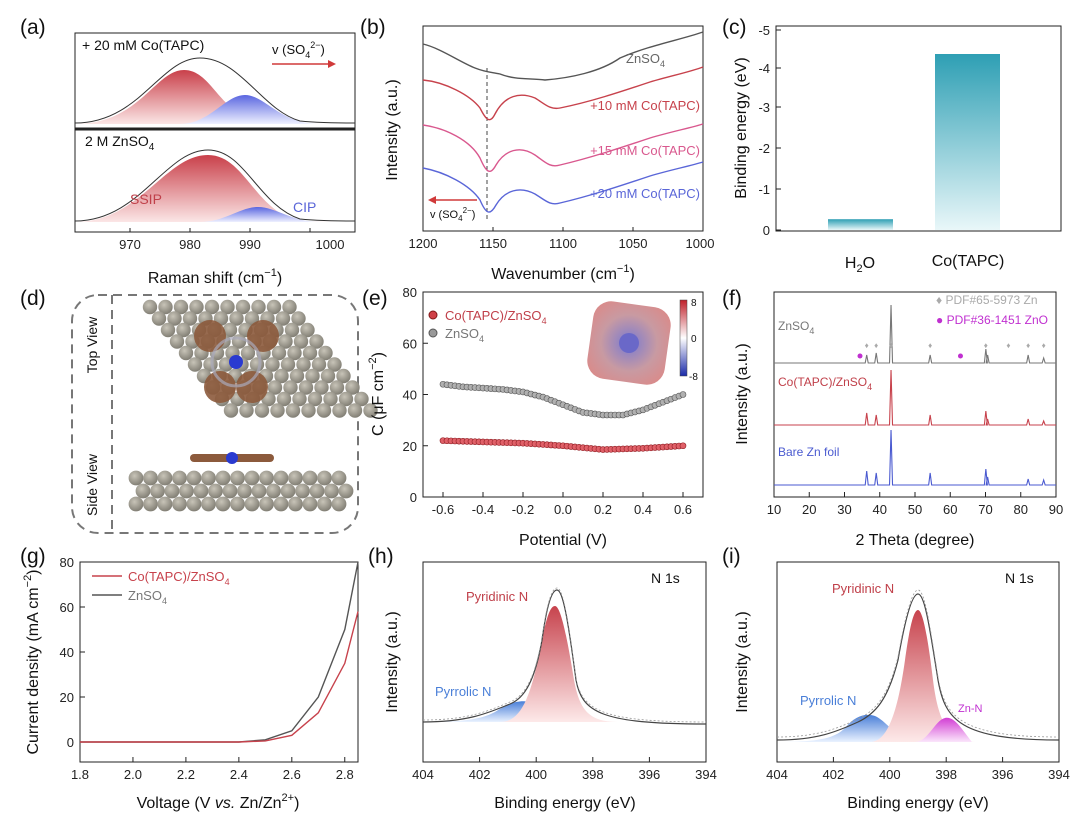 This screenshot has width=1080, height=826. I want to click on panel-a-bottom-ssip-peak, so click(215, 188).